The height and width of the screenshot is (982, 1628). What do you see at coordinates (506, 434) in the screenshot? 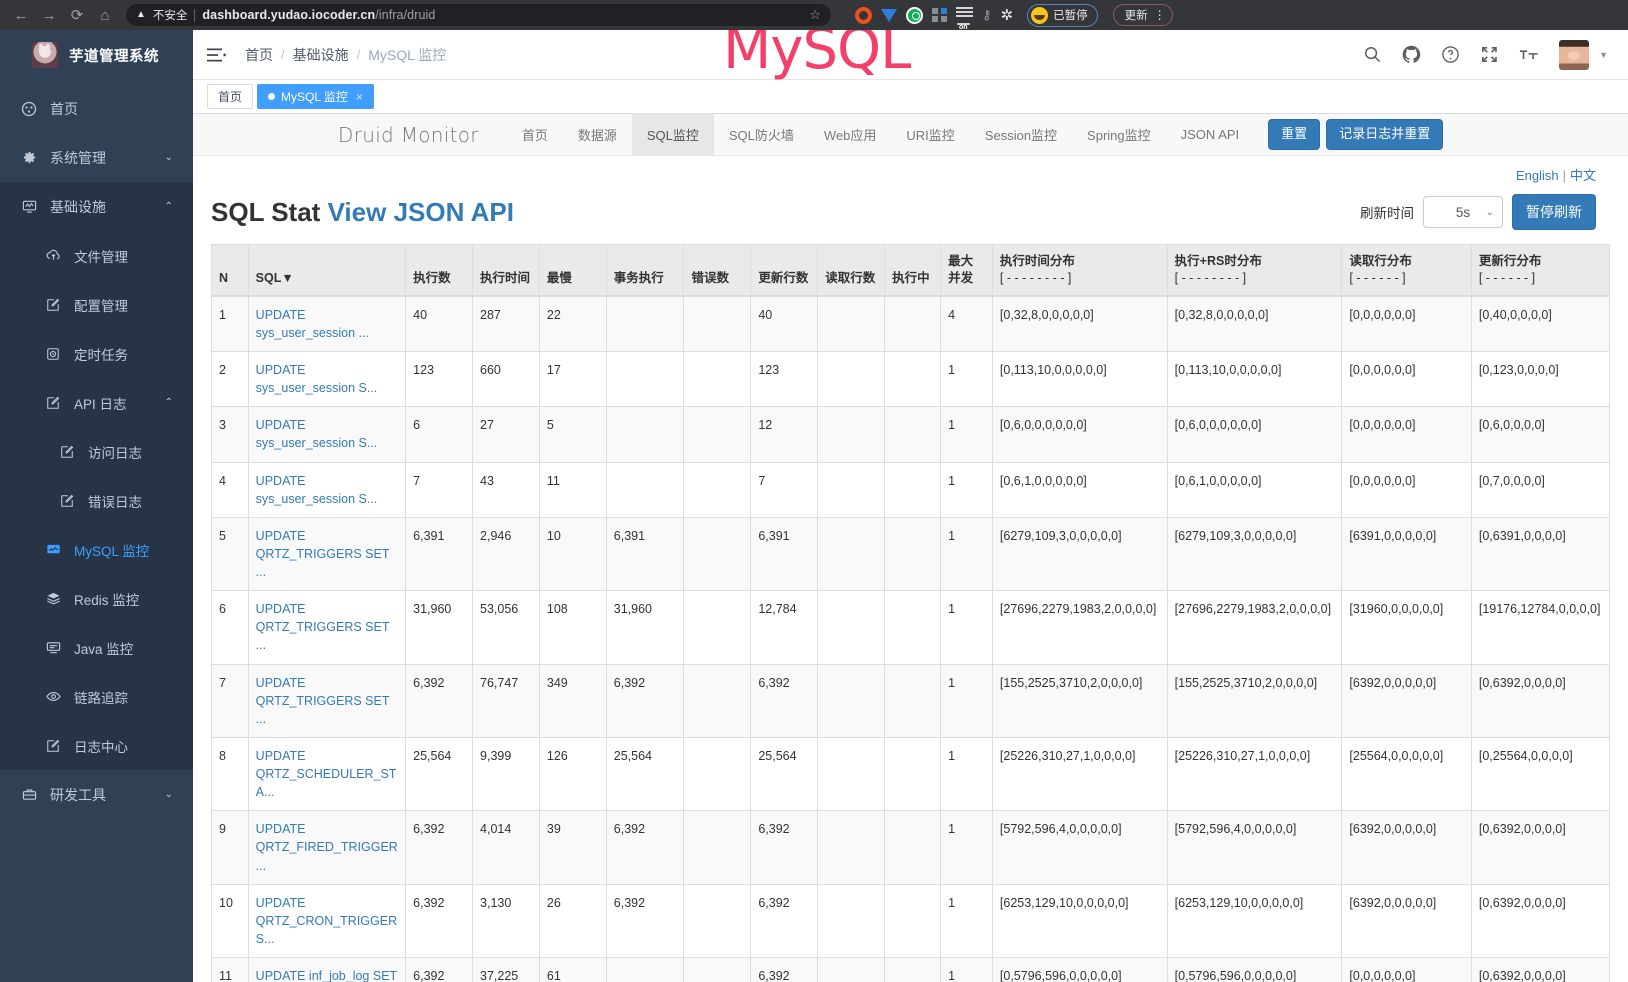
I see `cell-exec-time: 27` at bounding box center [506, 434].